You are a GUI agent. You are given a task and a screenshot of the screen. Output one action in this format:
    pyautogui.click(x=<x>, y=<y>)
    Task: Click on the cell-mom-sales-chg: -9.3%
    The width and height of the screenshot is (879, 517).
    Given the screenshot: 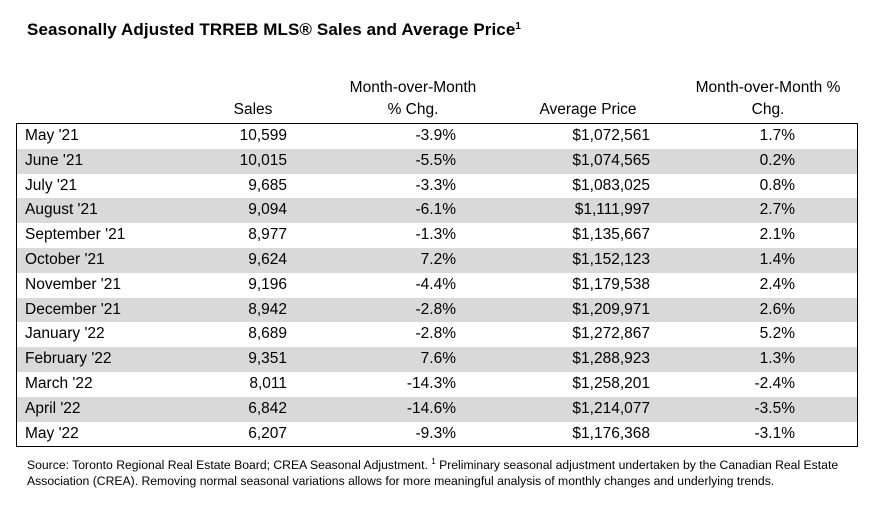 What is the action you would take?
    pyautogui.click(x=436, y=433)
    